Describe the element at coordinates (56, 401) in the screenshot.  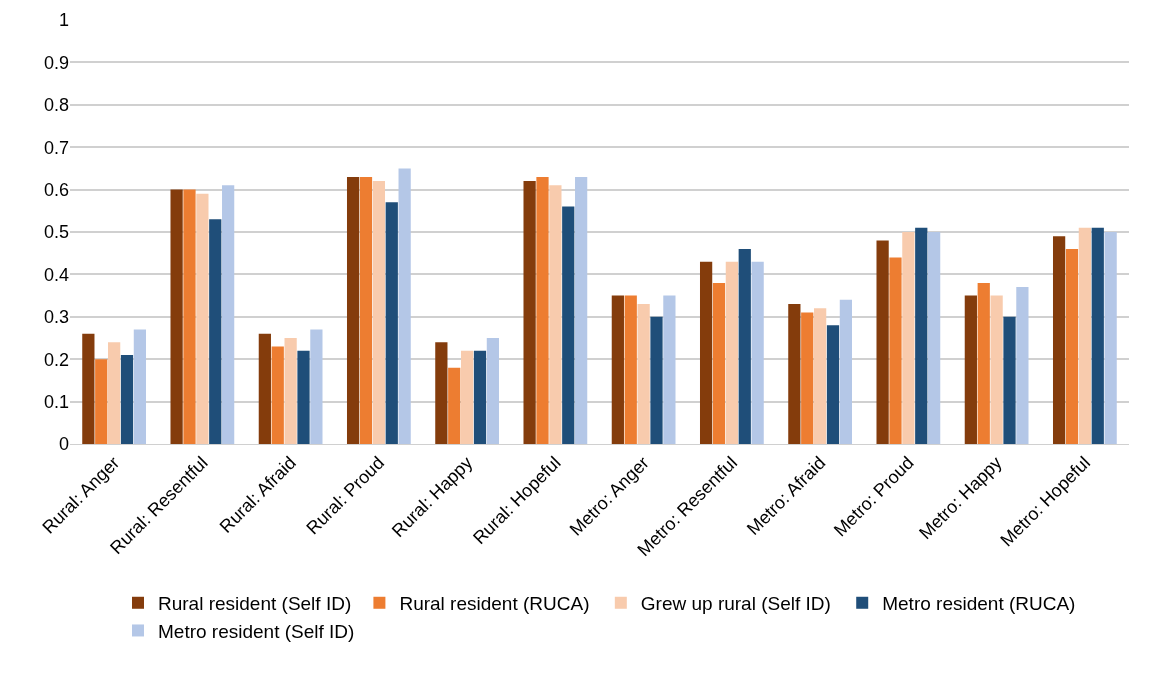
I see `y-tick-label: 0.1` at that location.